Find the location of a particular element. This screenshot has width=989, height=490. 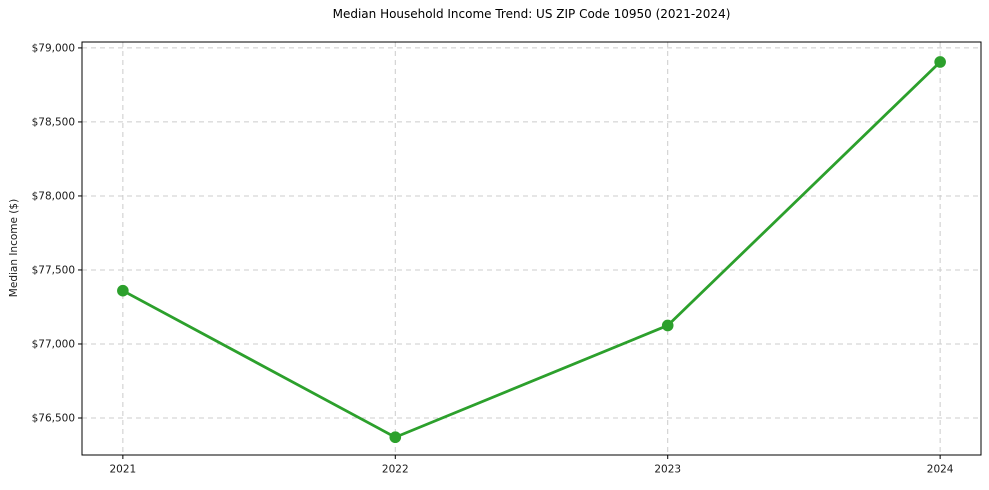

x-tick-label: 2021 is located at coordinates (122, 470).